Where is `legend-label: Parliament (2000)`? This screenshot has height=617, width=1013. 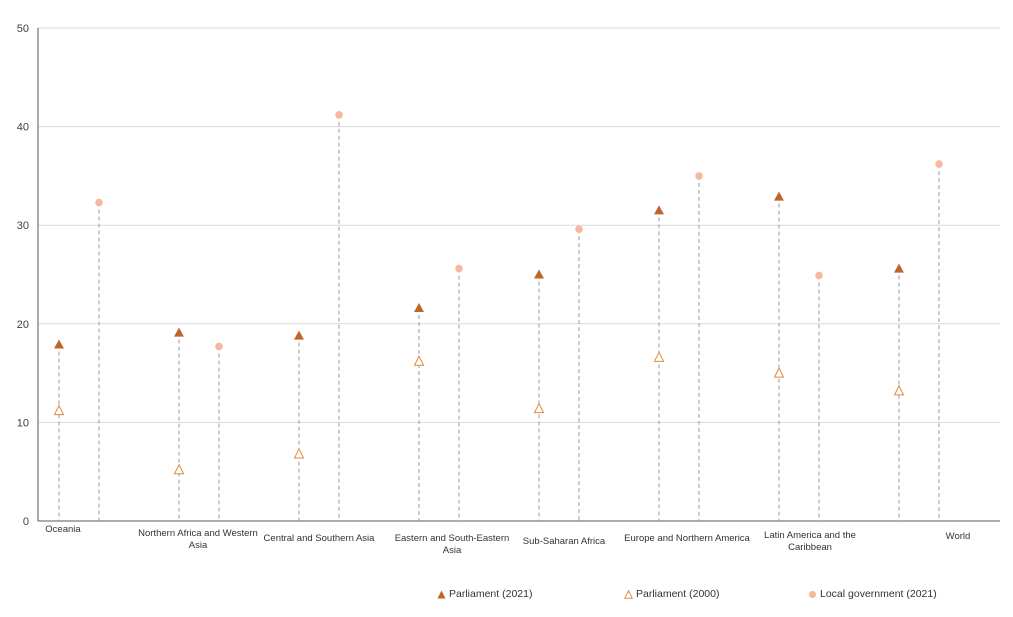 legend-label: Parliament (2000) is located at coordinates (678, 594).